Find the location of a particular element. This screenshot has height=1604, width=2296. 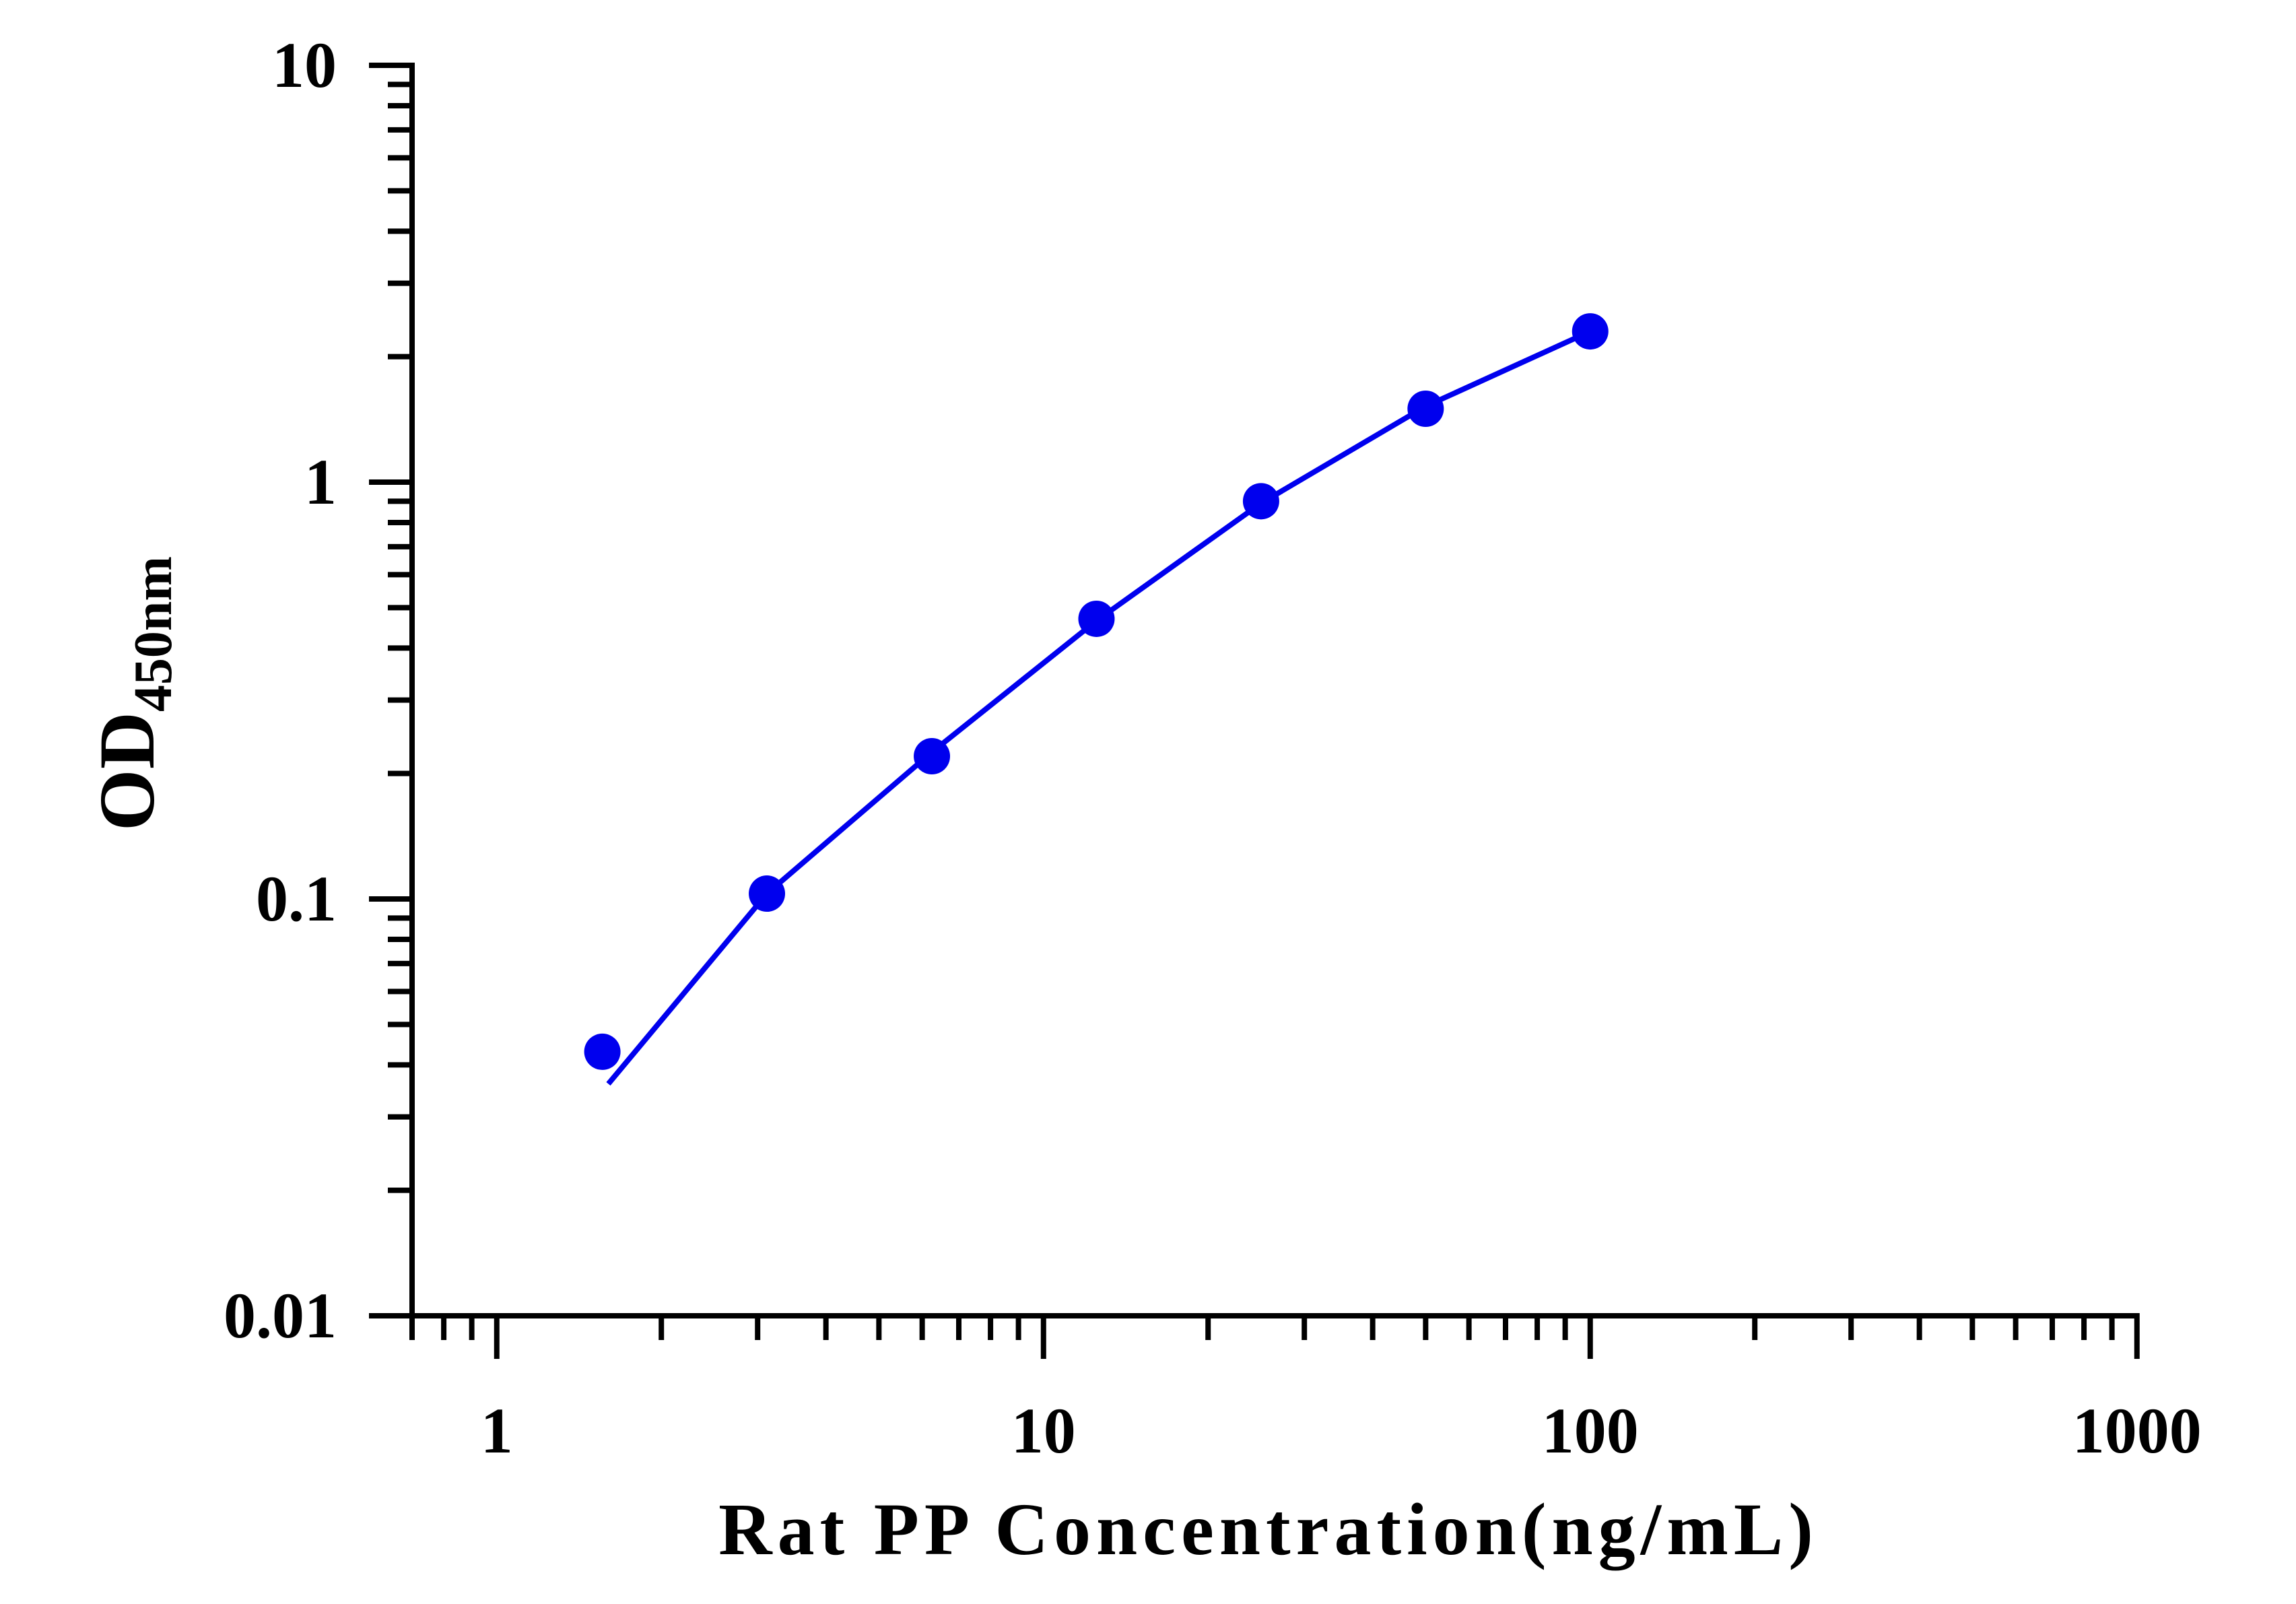

x-tick-label: 1 is located at coordinates (497, 1431).